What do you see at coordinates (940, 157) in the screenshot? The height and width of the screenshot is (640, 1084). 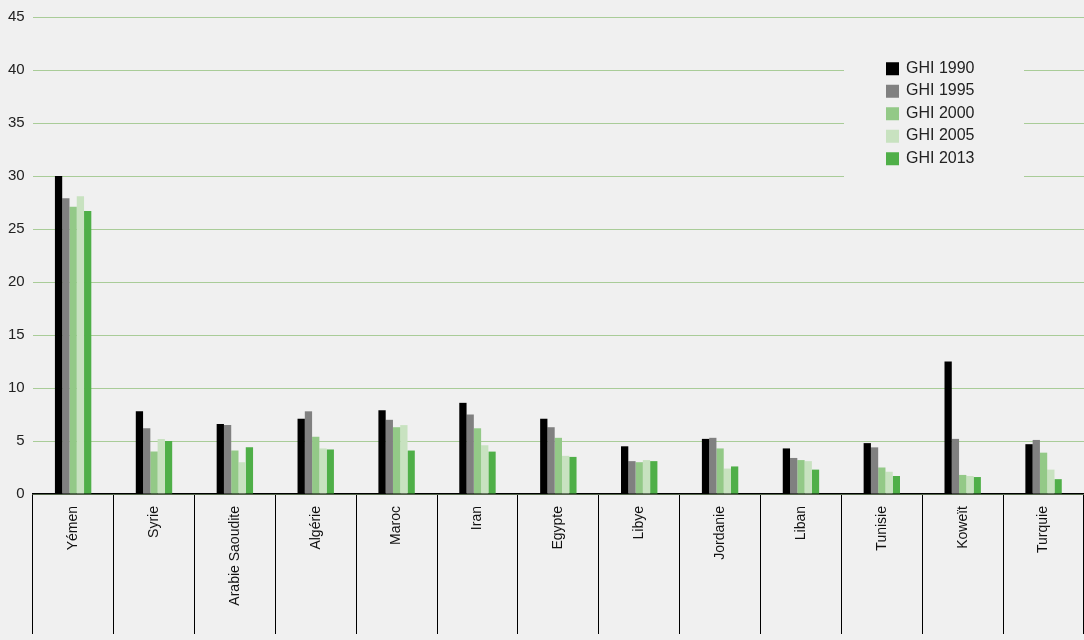 I see `legend-label: GHI 2013` at bounding box center [940, 157].